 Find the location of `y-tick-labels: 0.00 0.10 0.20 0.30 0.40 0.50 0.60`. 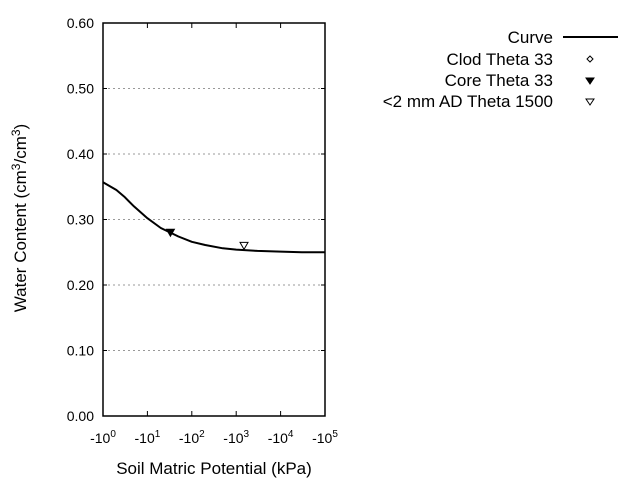

y-tick-labels: 0.00 0.10 0.20 0.30 0.40 0.50 0.60 is located at coordinates (80, 219).